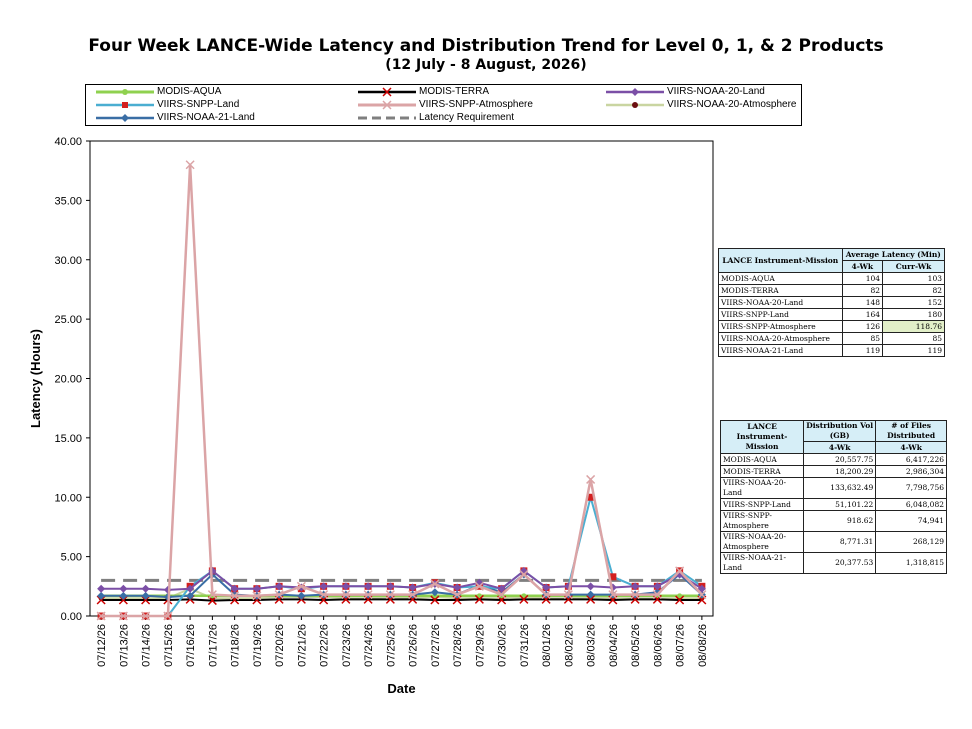  What do you see at coordinates (68, 320) in the screenshot?
I see `y-tick-label: 25.00` at bounding box center [68, 320].